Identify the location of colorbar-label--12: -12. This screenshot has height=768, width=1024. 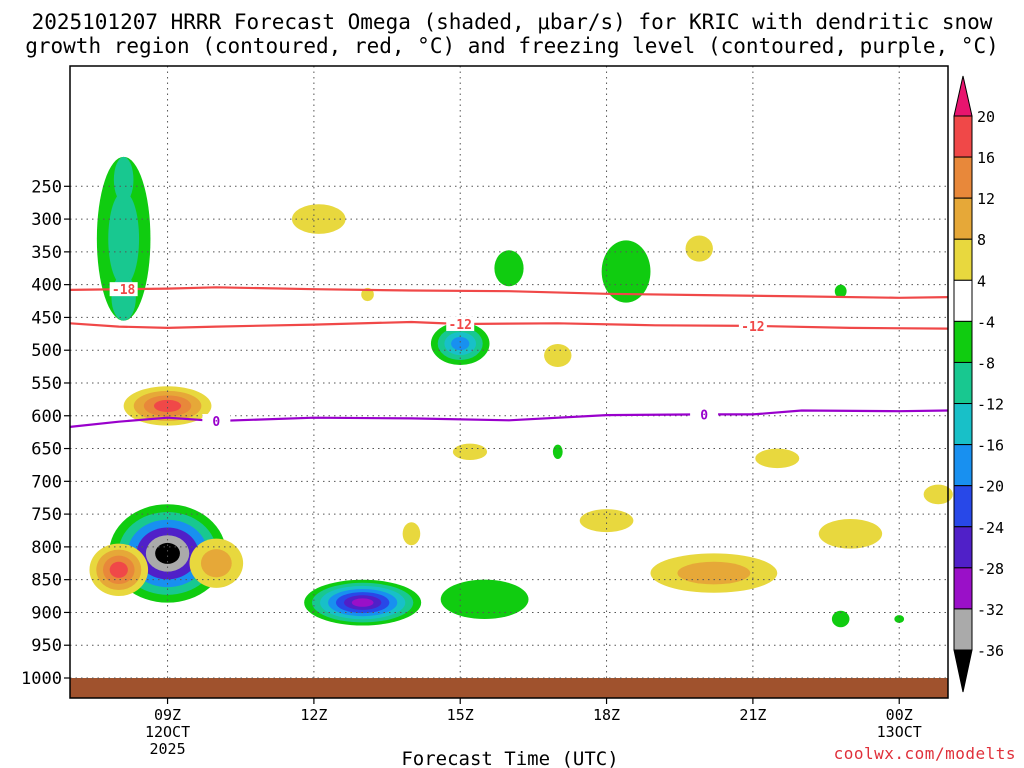
(990, 405).